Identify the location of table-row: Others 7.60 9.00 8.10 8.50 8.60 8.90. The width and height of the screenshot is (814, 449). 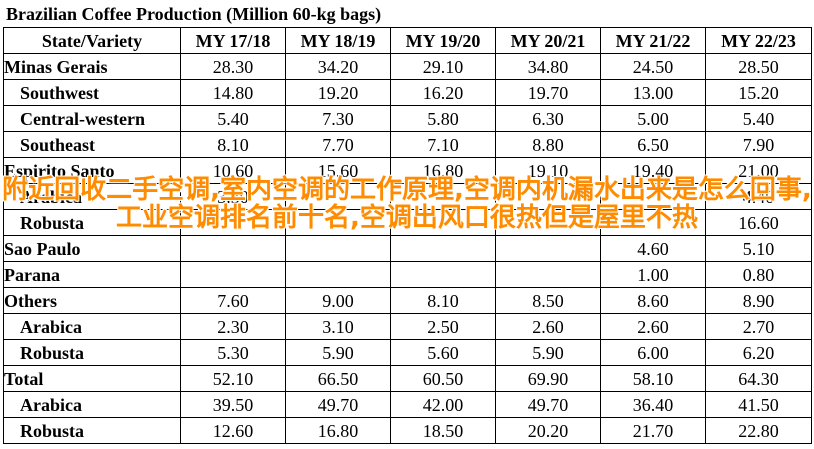
(407, 300).